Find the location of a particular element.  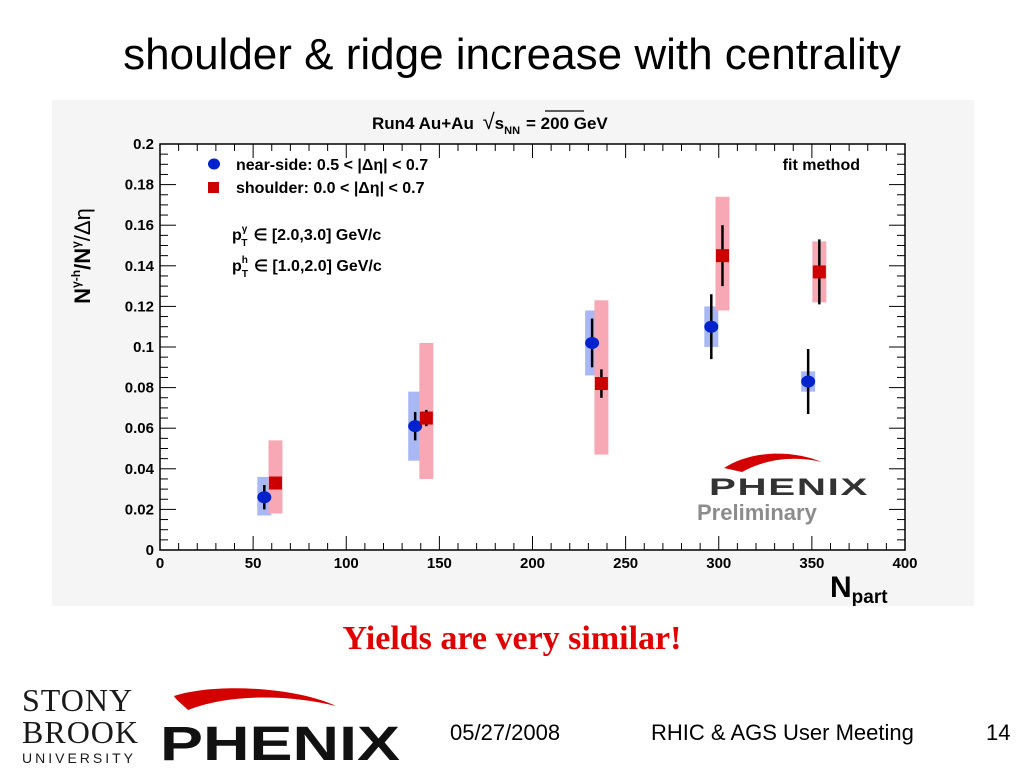

y-tick-label: 0.1 is located at coordinates (143, 347).